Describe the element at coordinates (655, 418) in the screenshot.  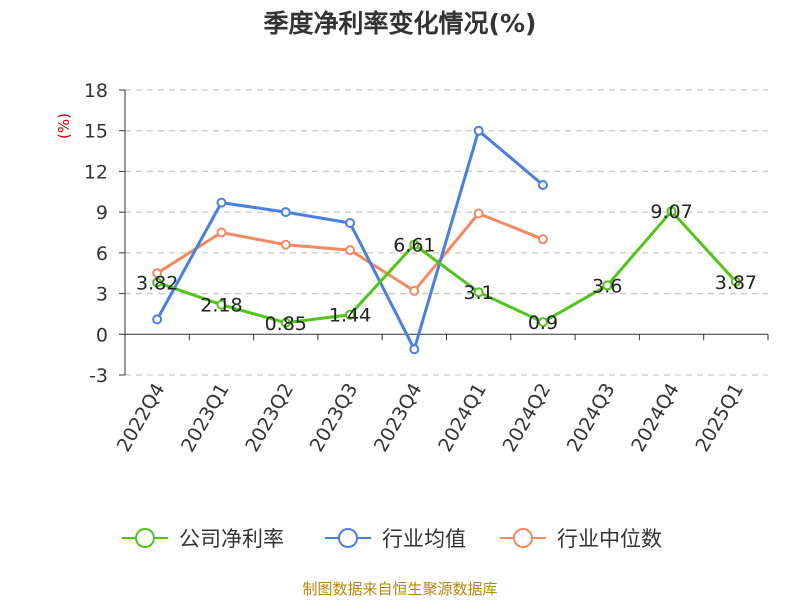
I see `x-tick-label: 2024Q4` at that location.